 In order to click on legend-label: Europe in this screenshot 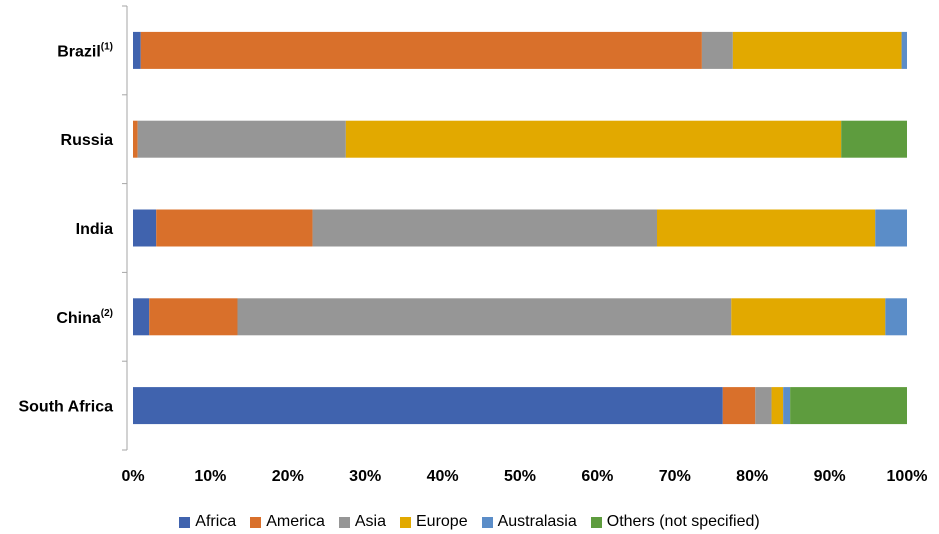, I will do `click(442, 521)`.